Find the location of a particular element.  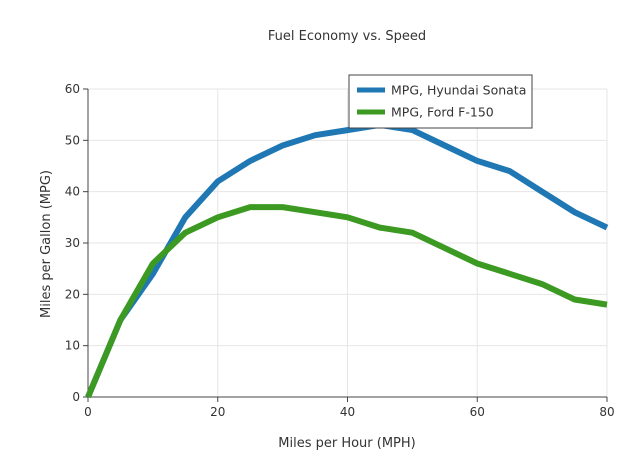

legend-entry: MPG, Hyundai Sonata is located at coordinates (458, 90).